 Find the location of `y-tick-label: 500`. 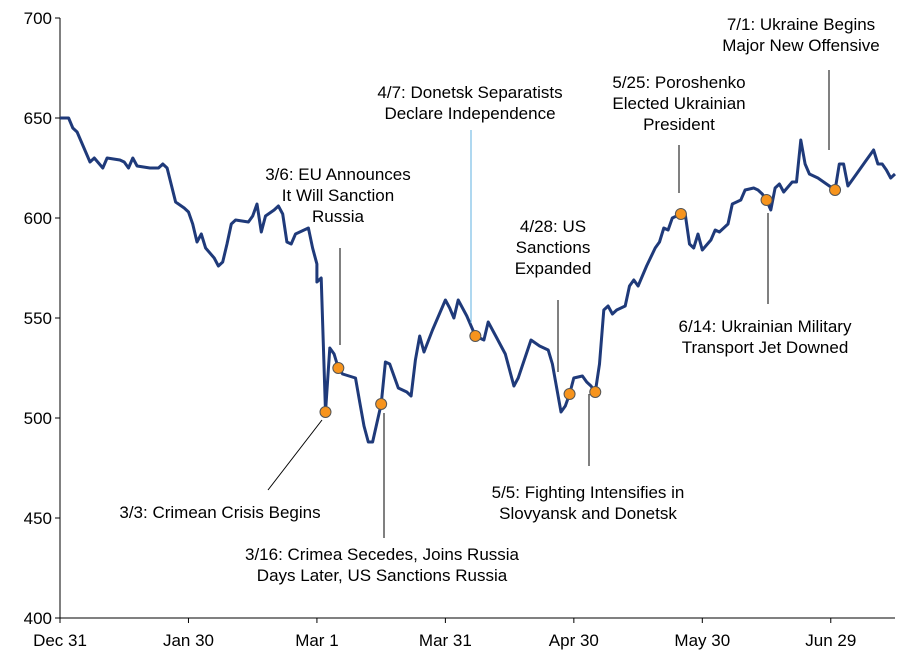

y-tick-label: 500 is located at coordinates (38, 418).